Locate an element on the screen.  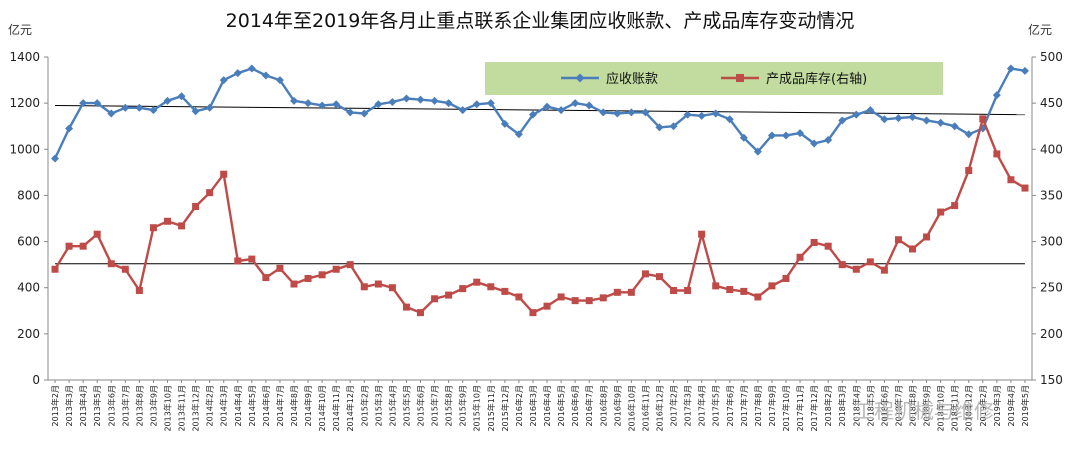
x-tick-label: 2014年3月 is located at coordinates (224, 405).